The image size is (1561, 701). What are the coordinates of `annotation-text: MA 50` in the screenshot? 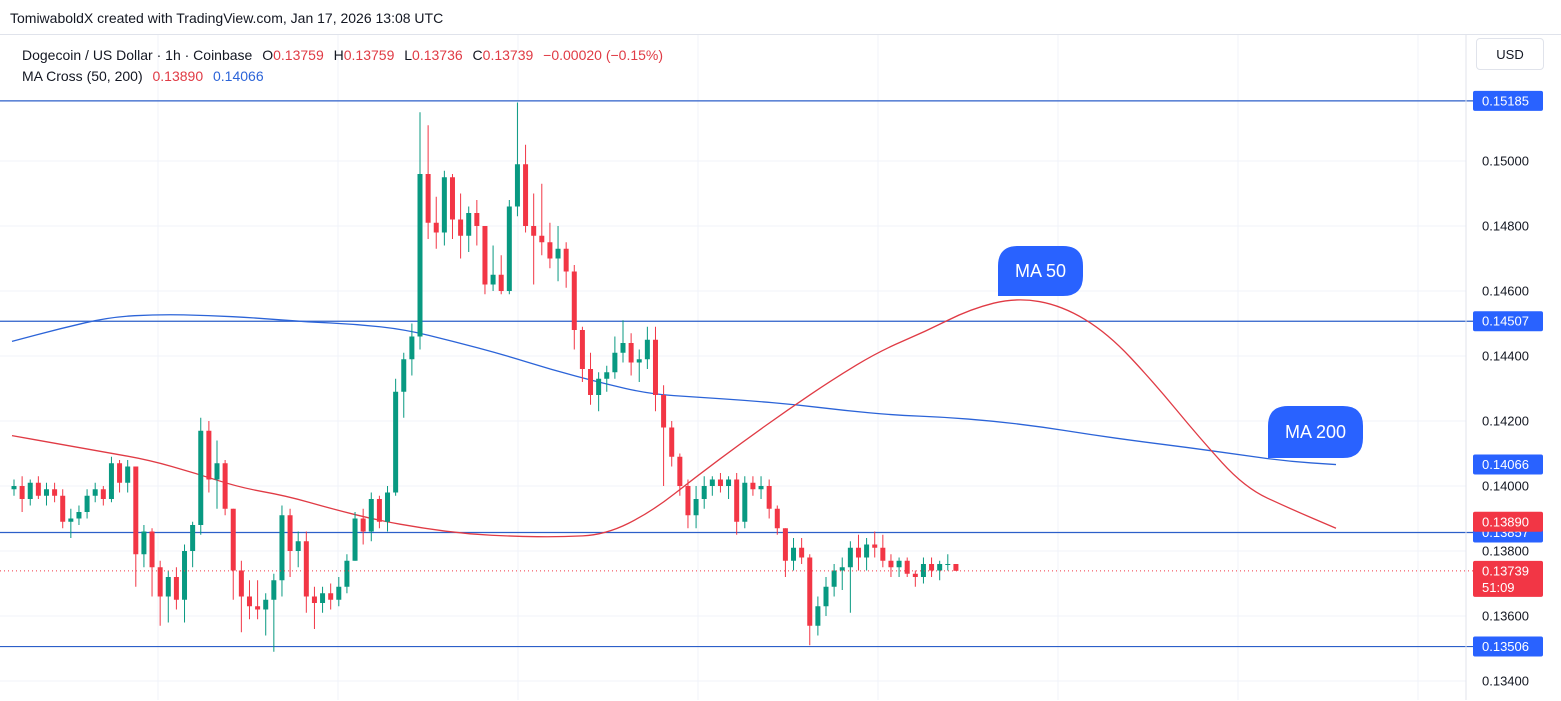 It's located at (1040, 271).